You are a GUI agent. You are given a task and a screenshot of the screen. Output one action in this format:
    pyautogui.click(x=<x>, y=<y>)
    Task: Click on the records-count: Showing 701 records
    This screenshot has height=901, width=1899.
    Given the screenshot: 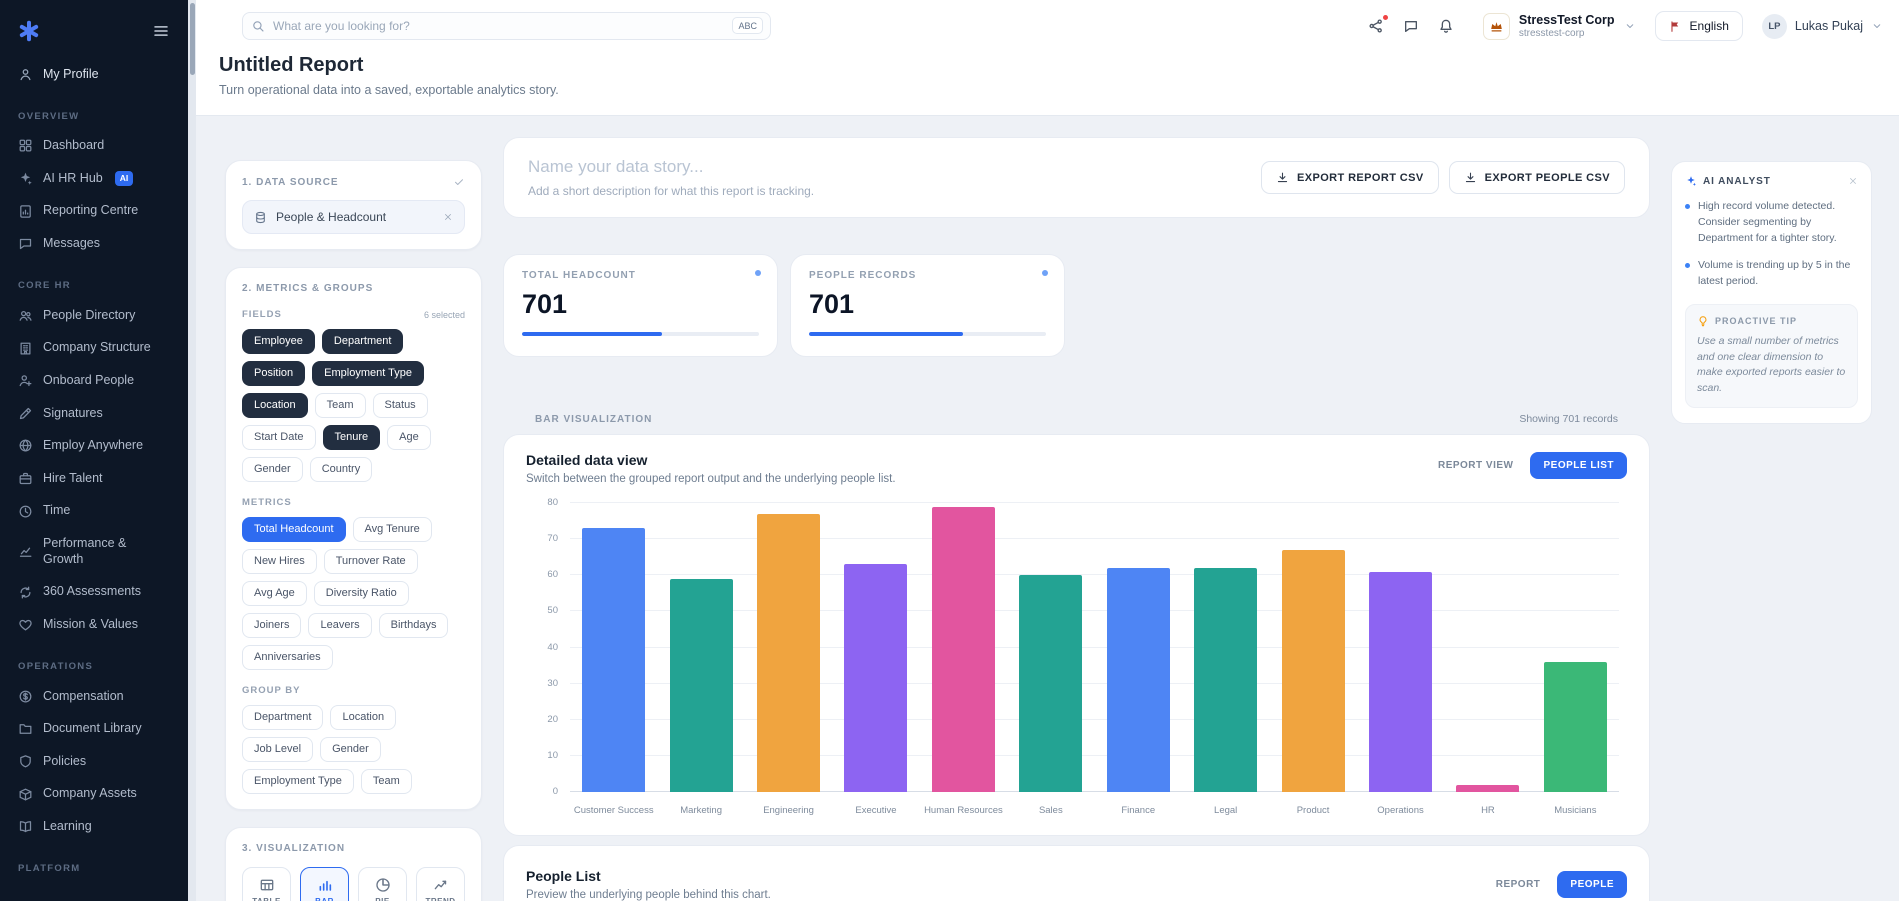 What is the action you would take?
    pyautogui.click(x=1568, y=419)
    